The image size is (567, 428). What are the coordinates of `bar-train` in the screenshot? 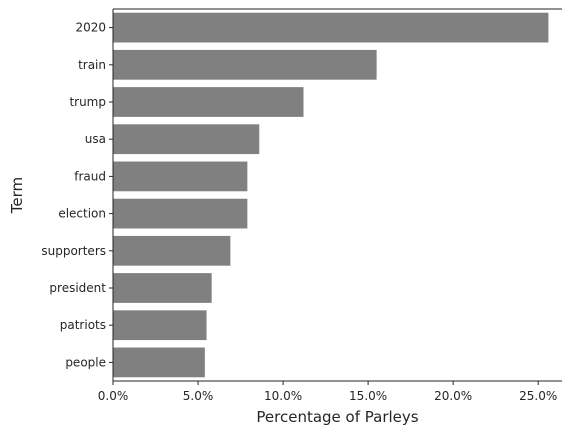 It's located at (245, 64).